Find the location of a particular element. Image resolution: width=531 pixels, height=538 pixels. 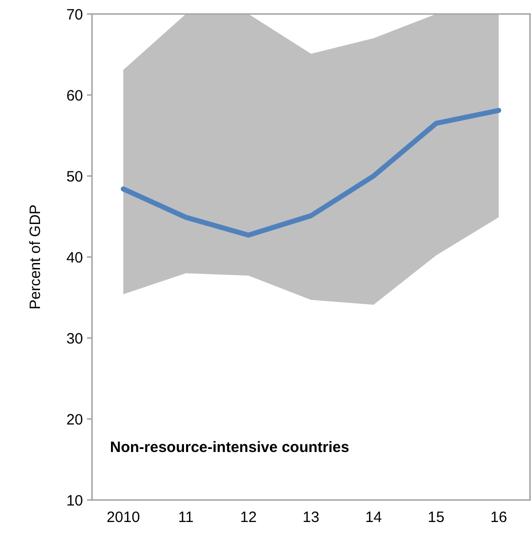

x-tick-label: 12 is located at coordinates (248, 517).